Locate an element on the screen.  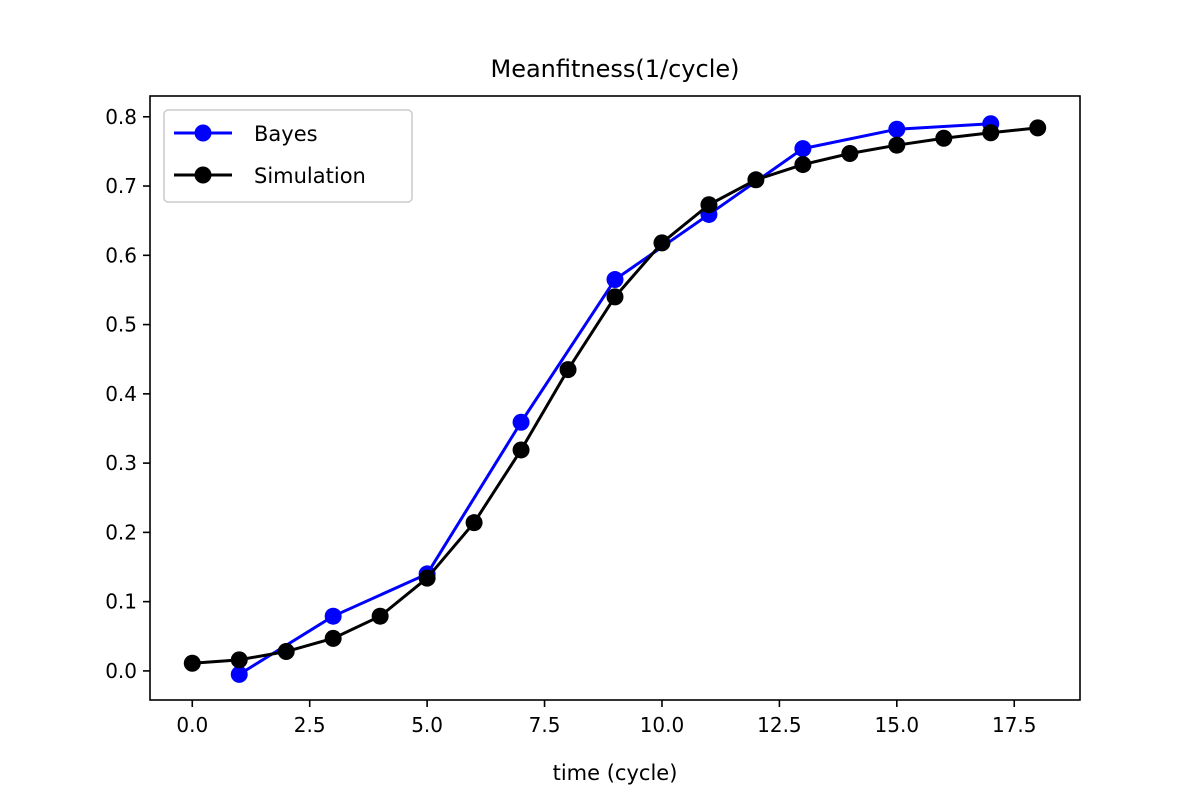
x-tick-label: 12.5 is located at coordinates (779, 725).